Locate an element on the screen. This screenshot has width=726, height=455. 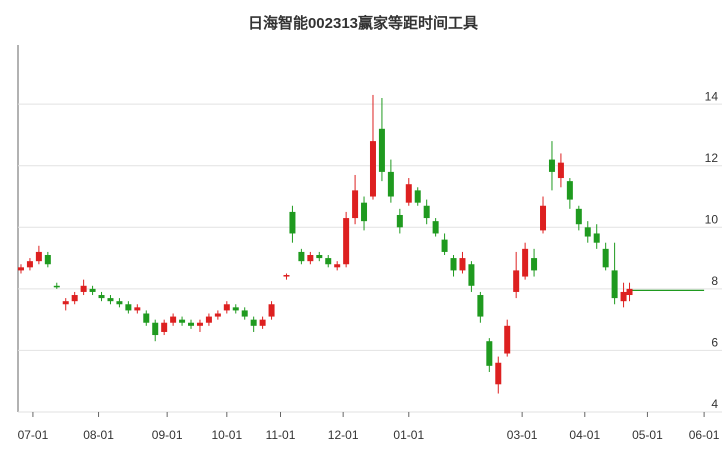
x-tick-label: 06-01 is located at coordinates (704, 435).